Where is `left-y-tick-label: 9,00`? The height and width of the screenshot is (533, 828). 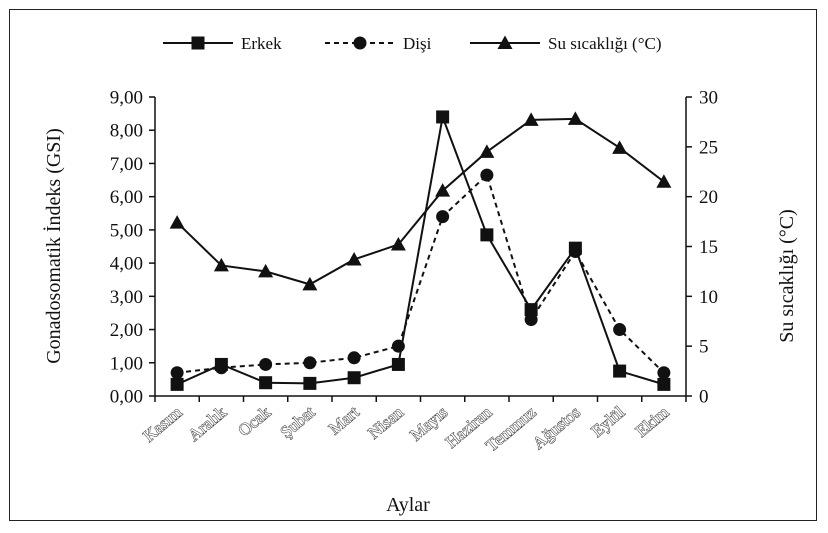 left-y-tick-label: 9,00 is located at coordinates (126, 98).